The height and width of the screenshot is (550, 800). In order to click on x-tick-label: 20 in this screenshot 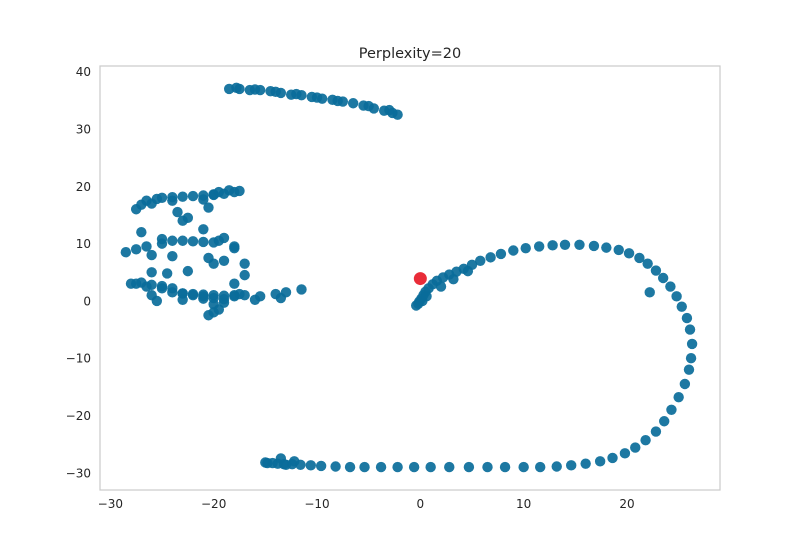, I will do `click(626, 504)`.